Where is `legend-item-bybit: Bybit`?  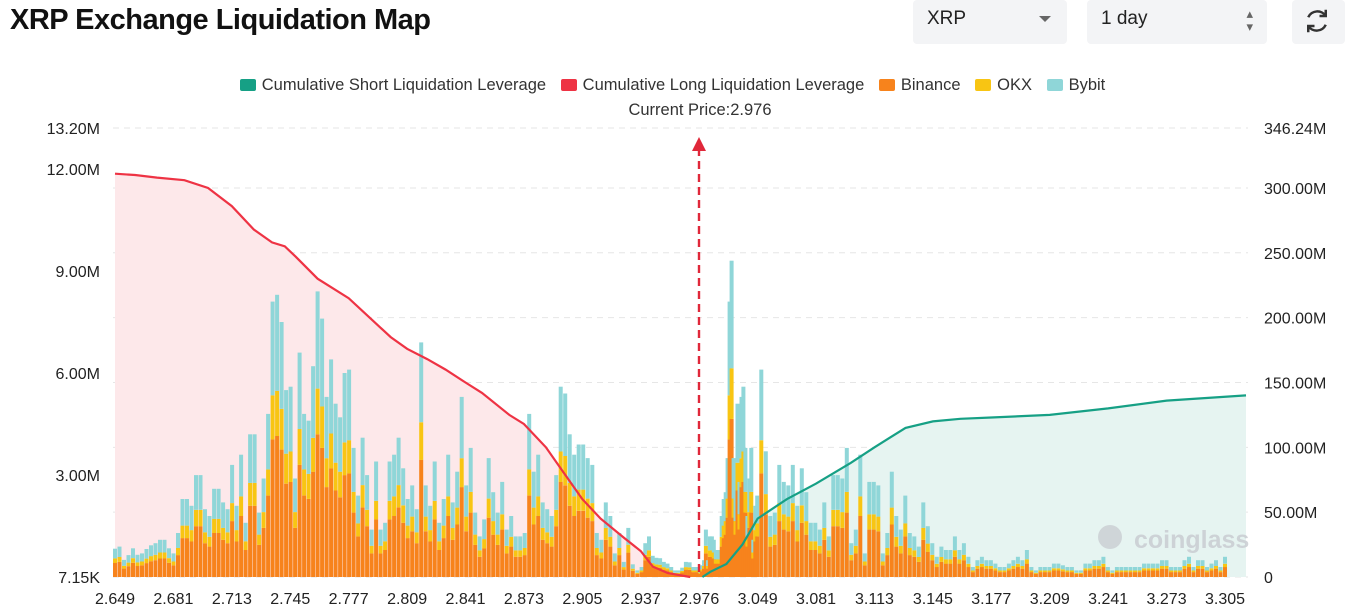
legend-item-bybit: Bybit is located at coordinates (1075, 85).